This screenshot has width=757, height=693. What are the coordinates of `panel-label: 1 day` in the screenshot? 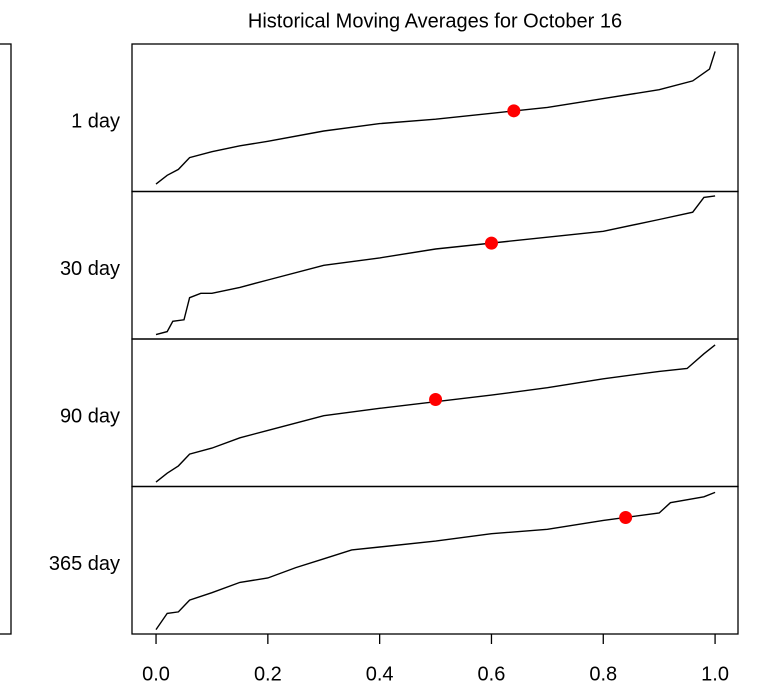 It's located at (95, 121).